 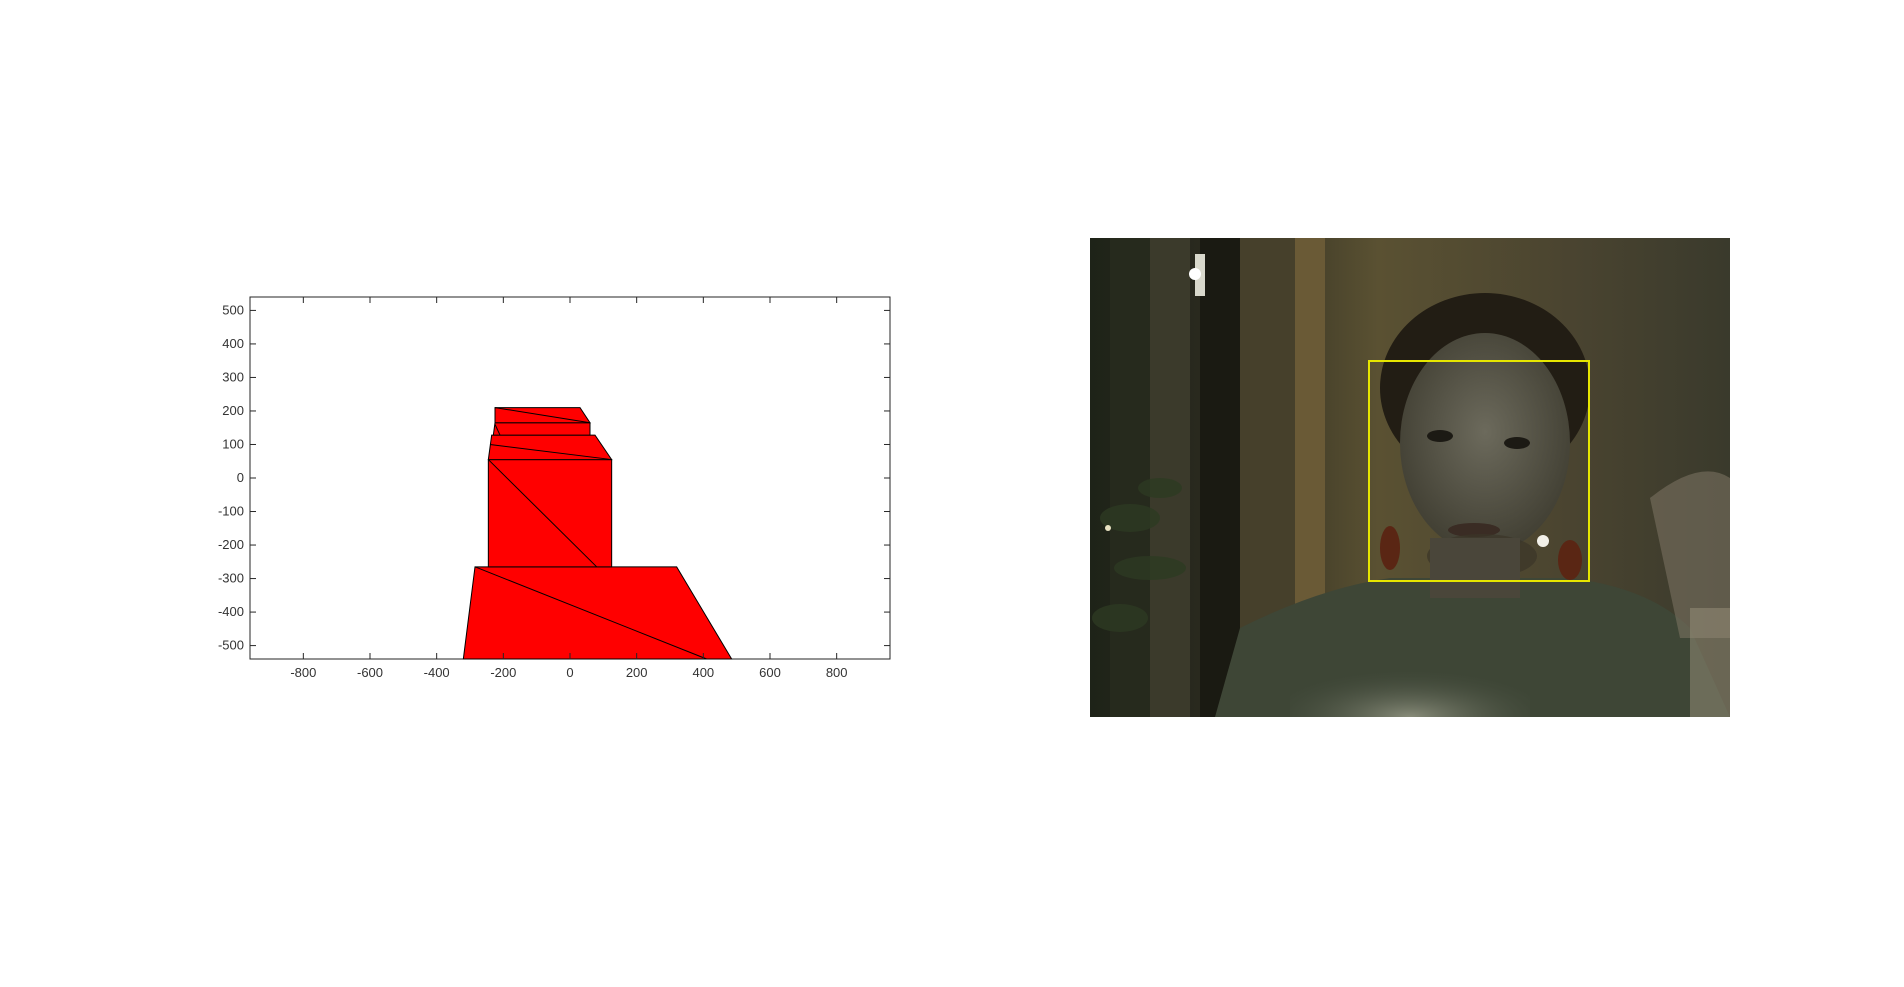 What do you see at coordinates (233, 309) in the screenshot?
I see `y-tick-label: 500` at bounding box center [233, 309].